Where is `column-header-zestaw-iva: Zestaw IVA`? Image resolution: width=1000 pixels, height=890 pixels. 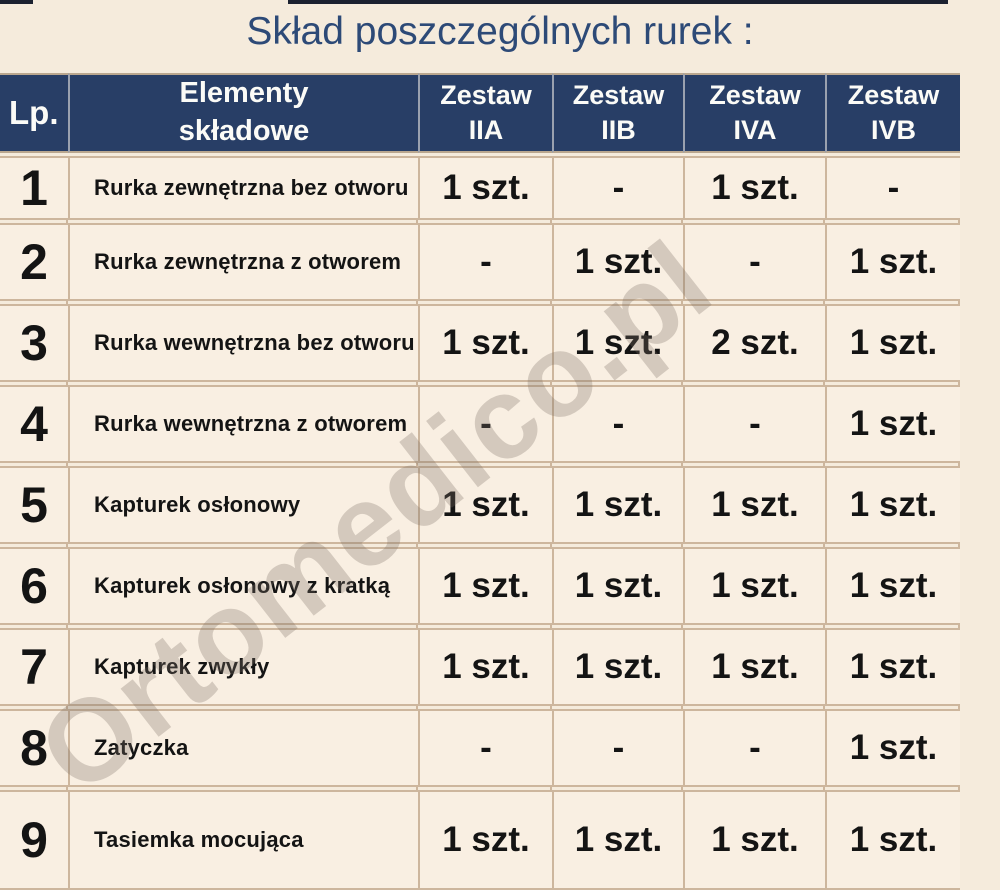 column-header-zestaw-iva: Zestaw IVA is located at coordinates (754, 113).